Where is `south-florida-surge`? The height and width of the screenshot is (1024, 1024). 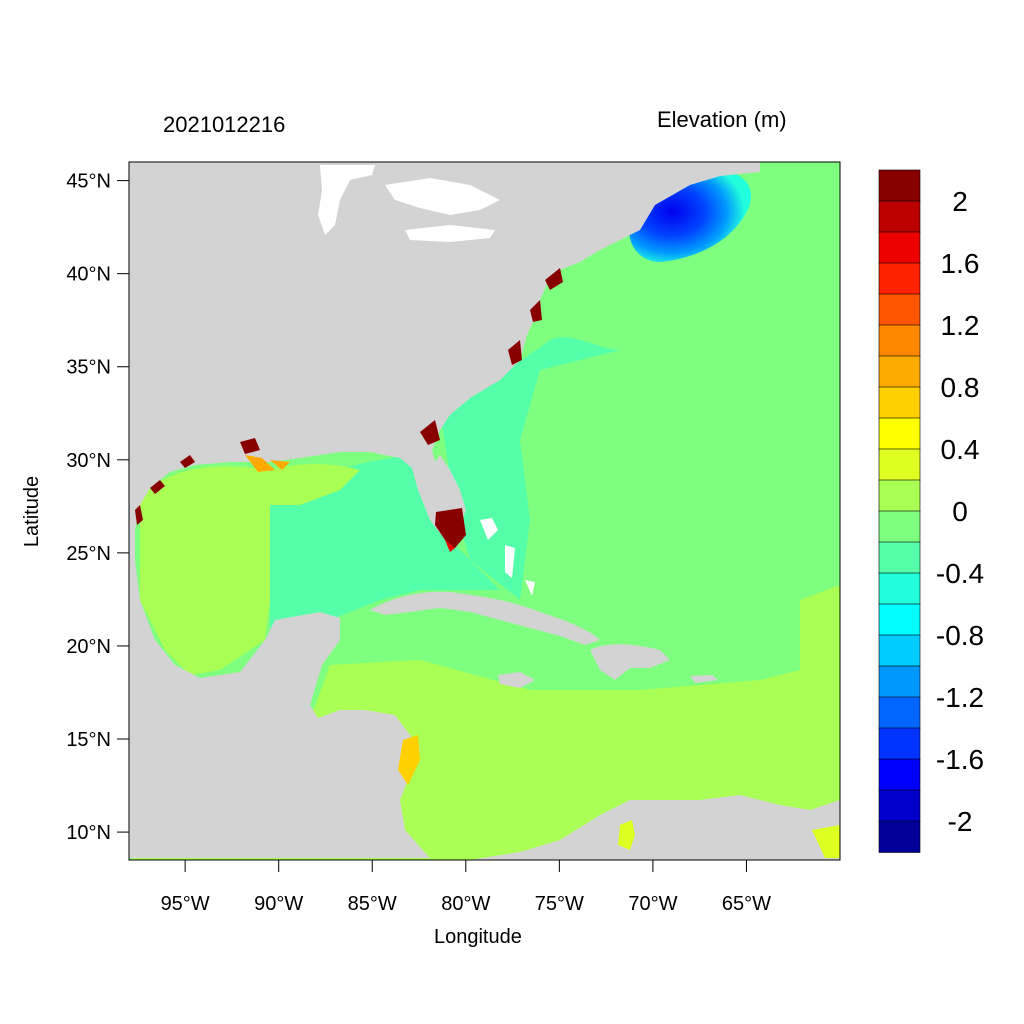
south-florida-surge is located at coordinates (450, 528).